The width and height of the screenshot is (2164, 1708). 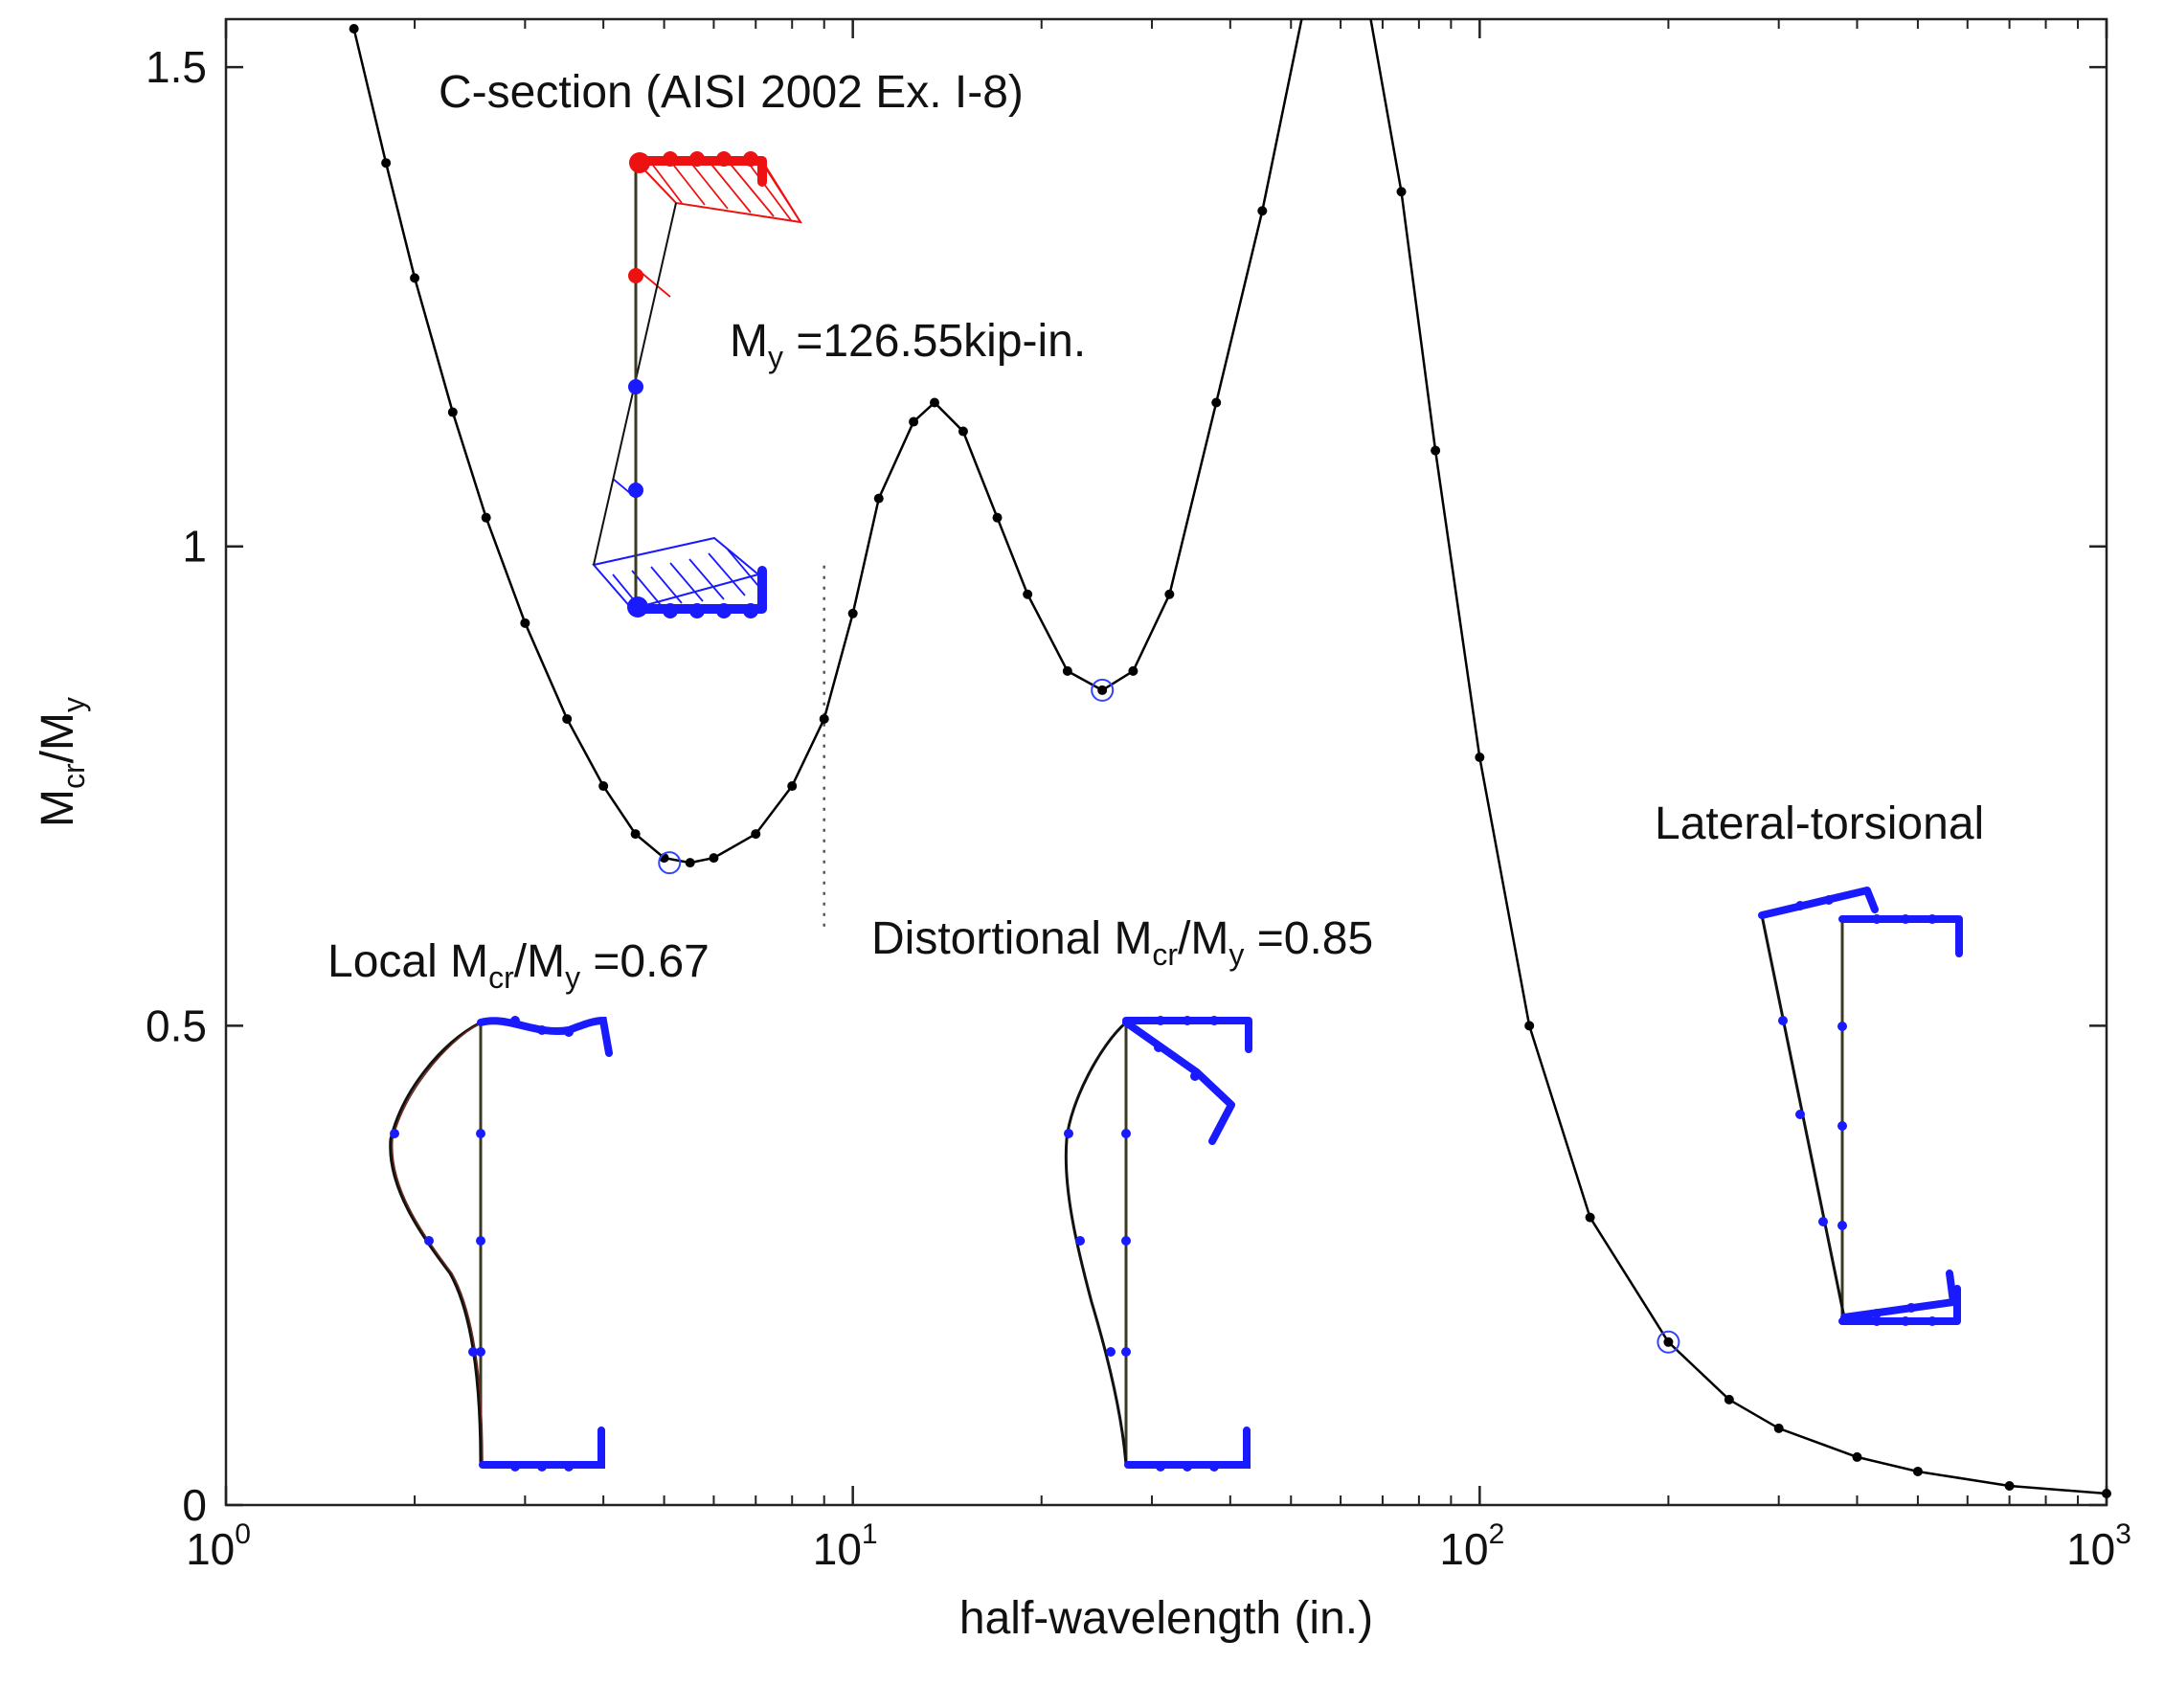 I want to click on section-nodes-compression, so click(x=693, y=217).